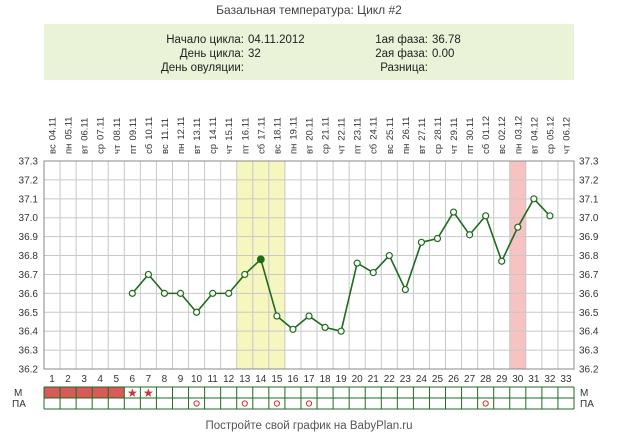  Describe the element at coordinates (404, 172) in the screenshot. I see `moon-icon` at that location.